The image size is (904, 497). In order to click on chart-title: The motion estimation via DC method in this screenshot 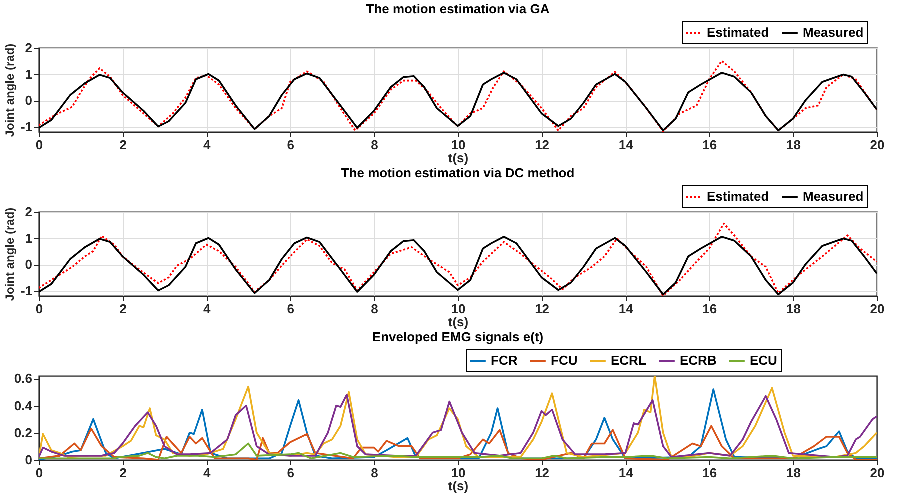, I will do `click(458, 173)`.